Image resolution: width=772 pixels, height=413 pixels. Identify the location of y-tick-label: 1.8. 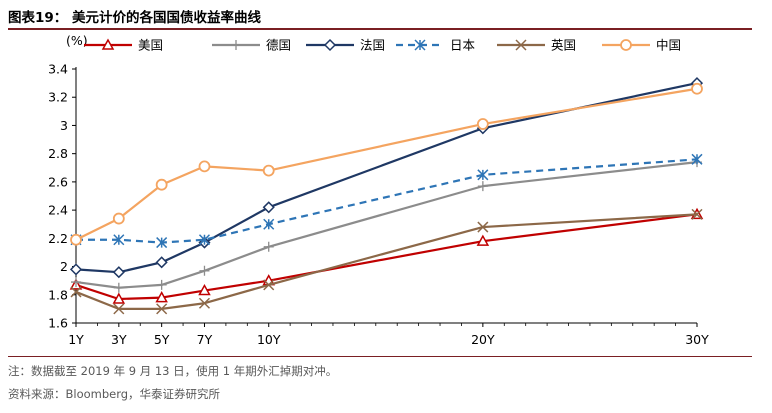
(58, 294).